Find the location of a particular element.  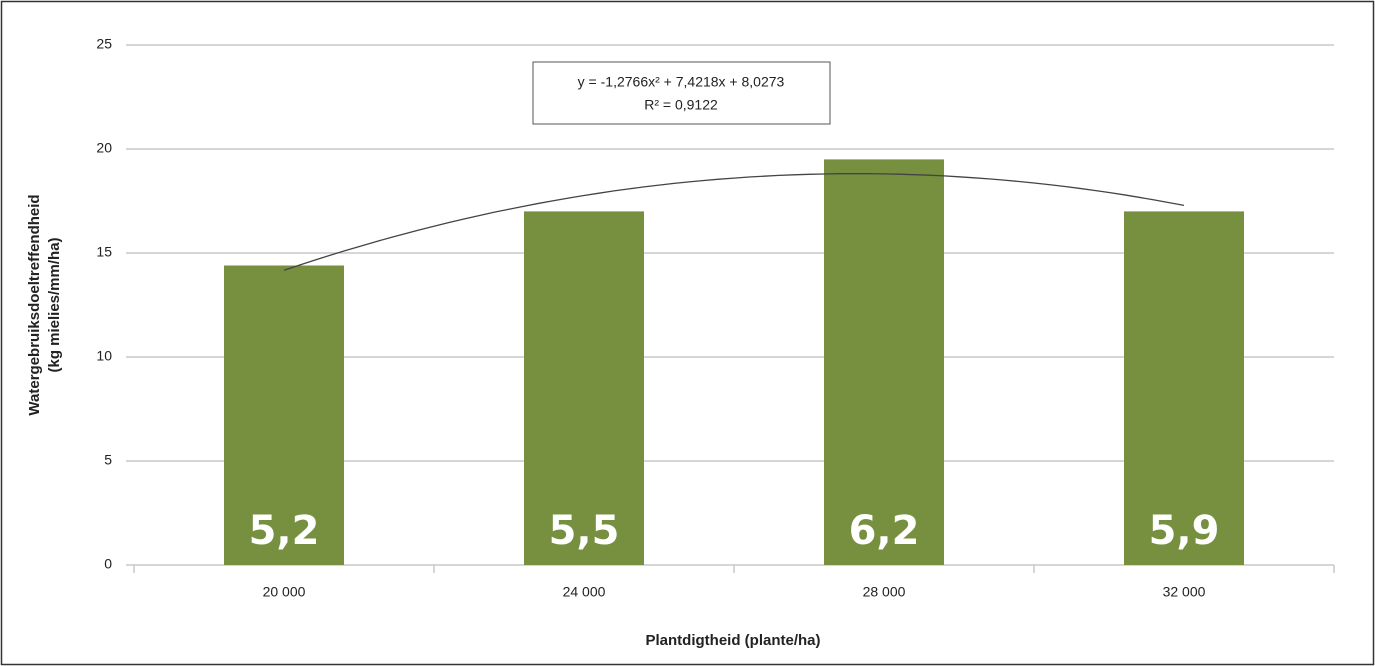

bar-annotation: 6,2 is located at coordinates (884, 531).